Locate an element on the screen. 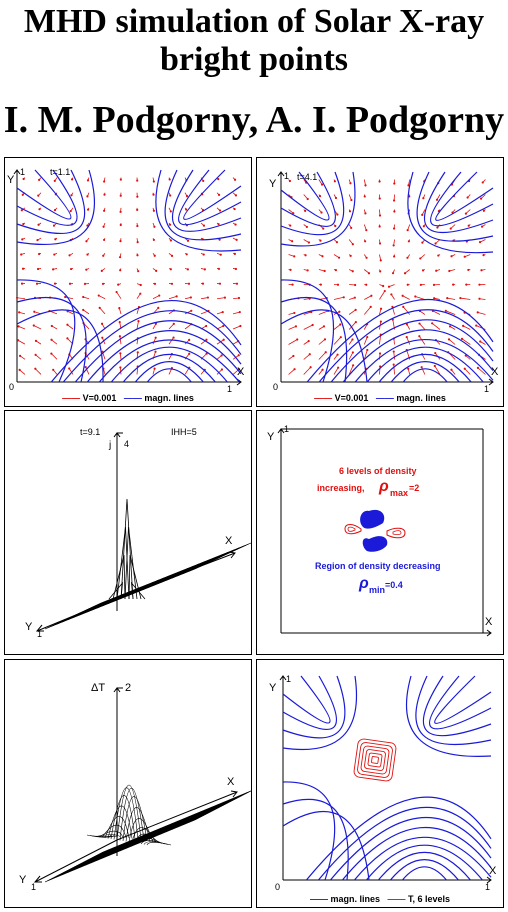 This screenshot has height=912, width=508. velocity-arrows is located at coordinates (128, 276).